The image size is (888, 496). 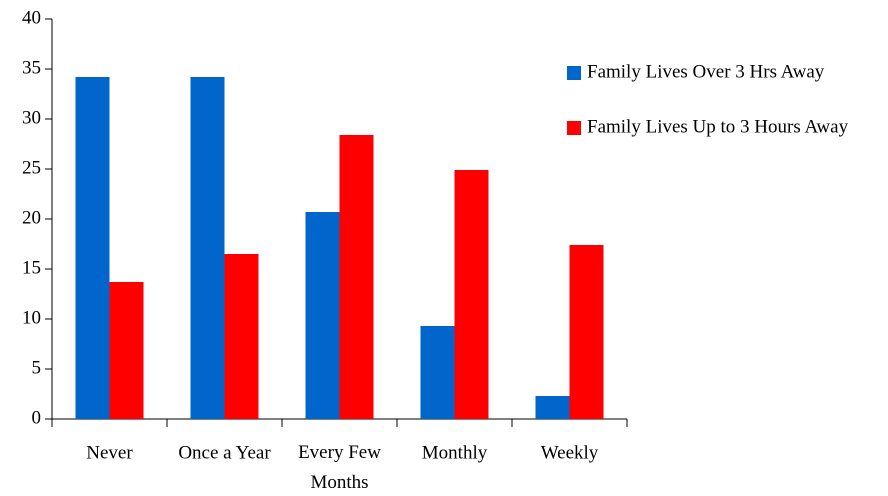 I want to click on y-tick-label: 30, so click(x=31, y=117).